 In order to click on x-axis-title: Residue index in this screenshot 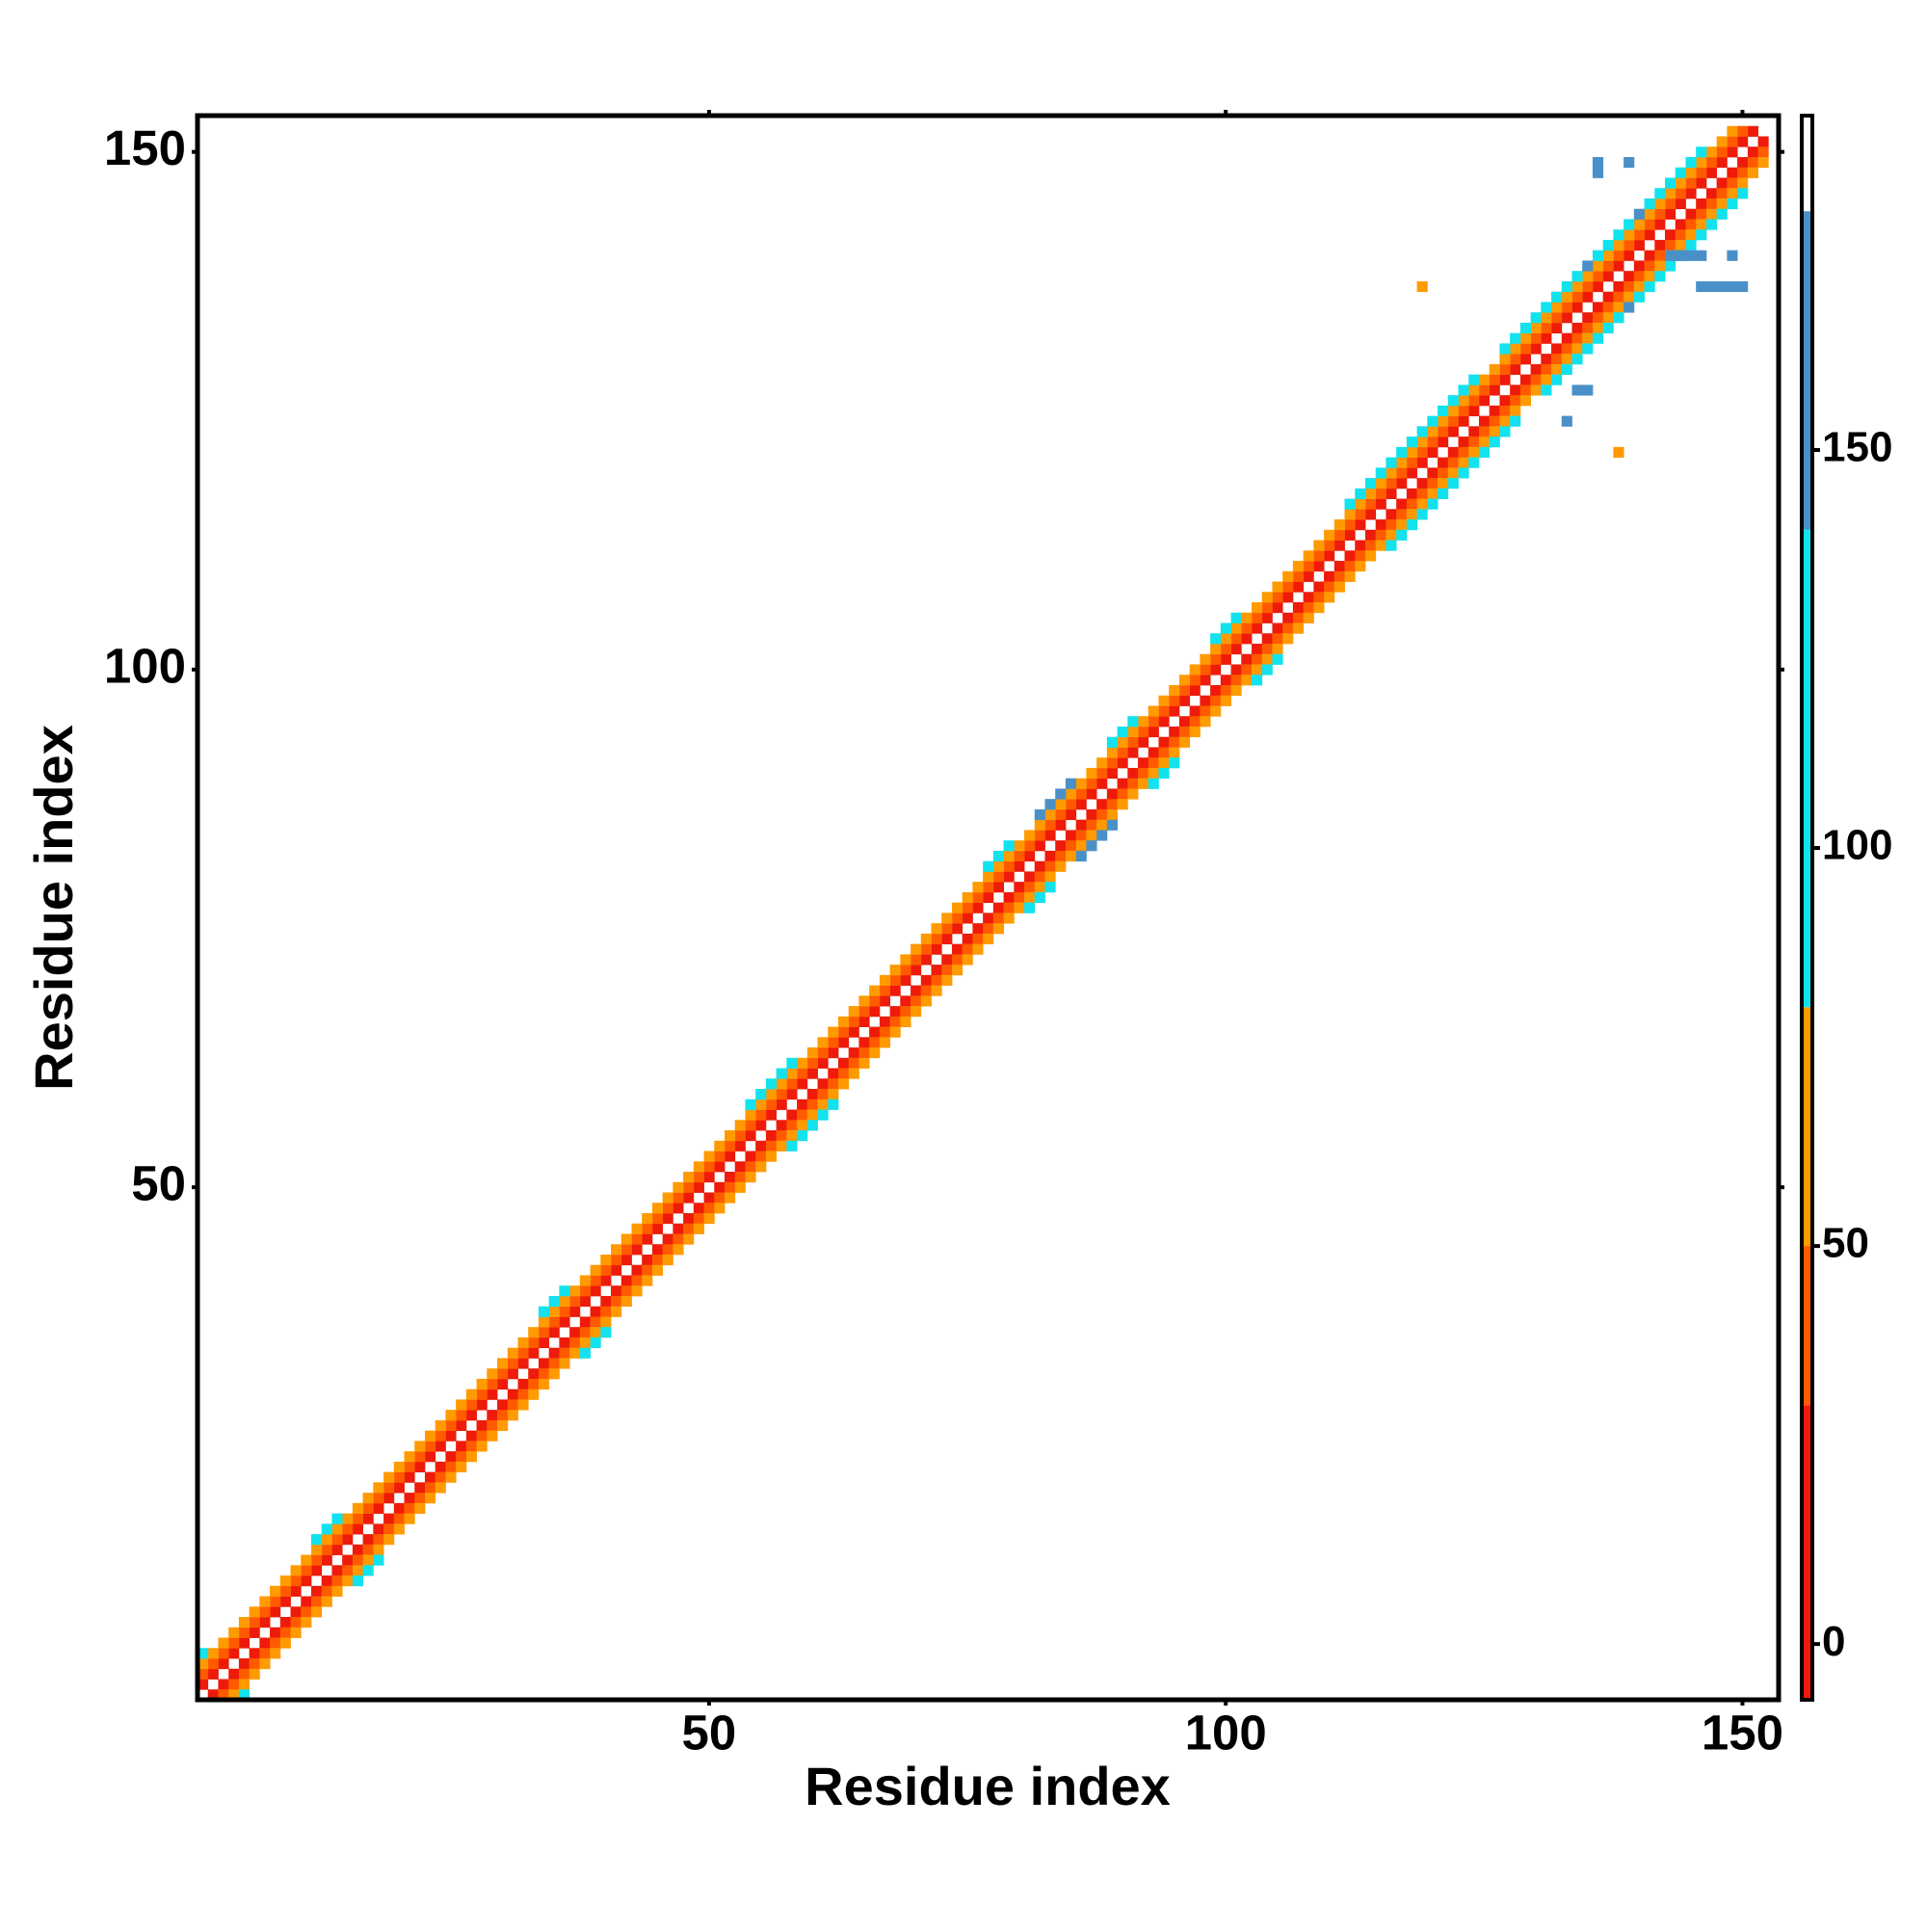, I will do `click(988, 1786)`.